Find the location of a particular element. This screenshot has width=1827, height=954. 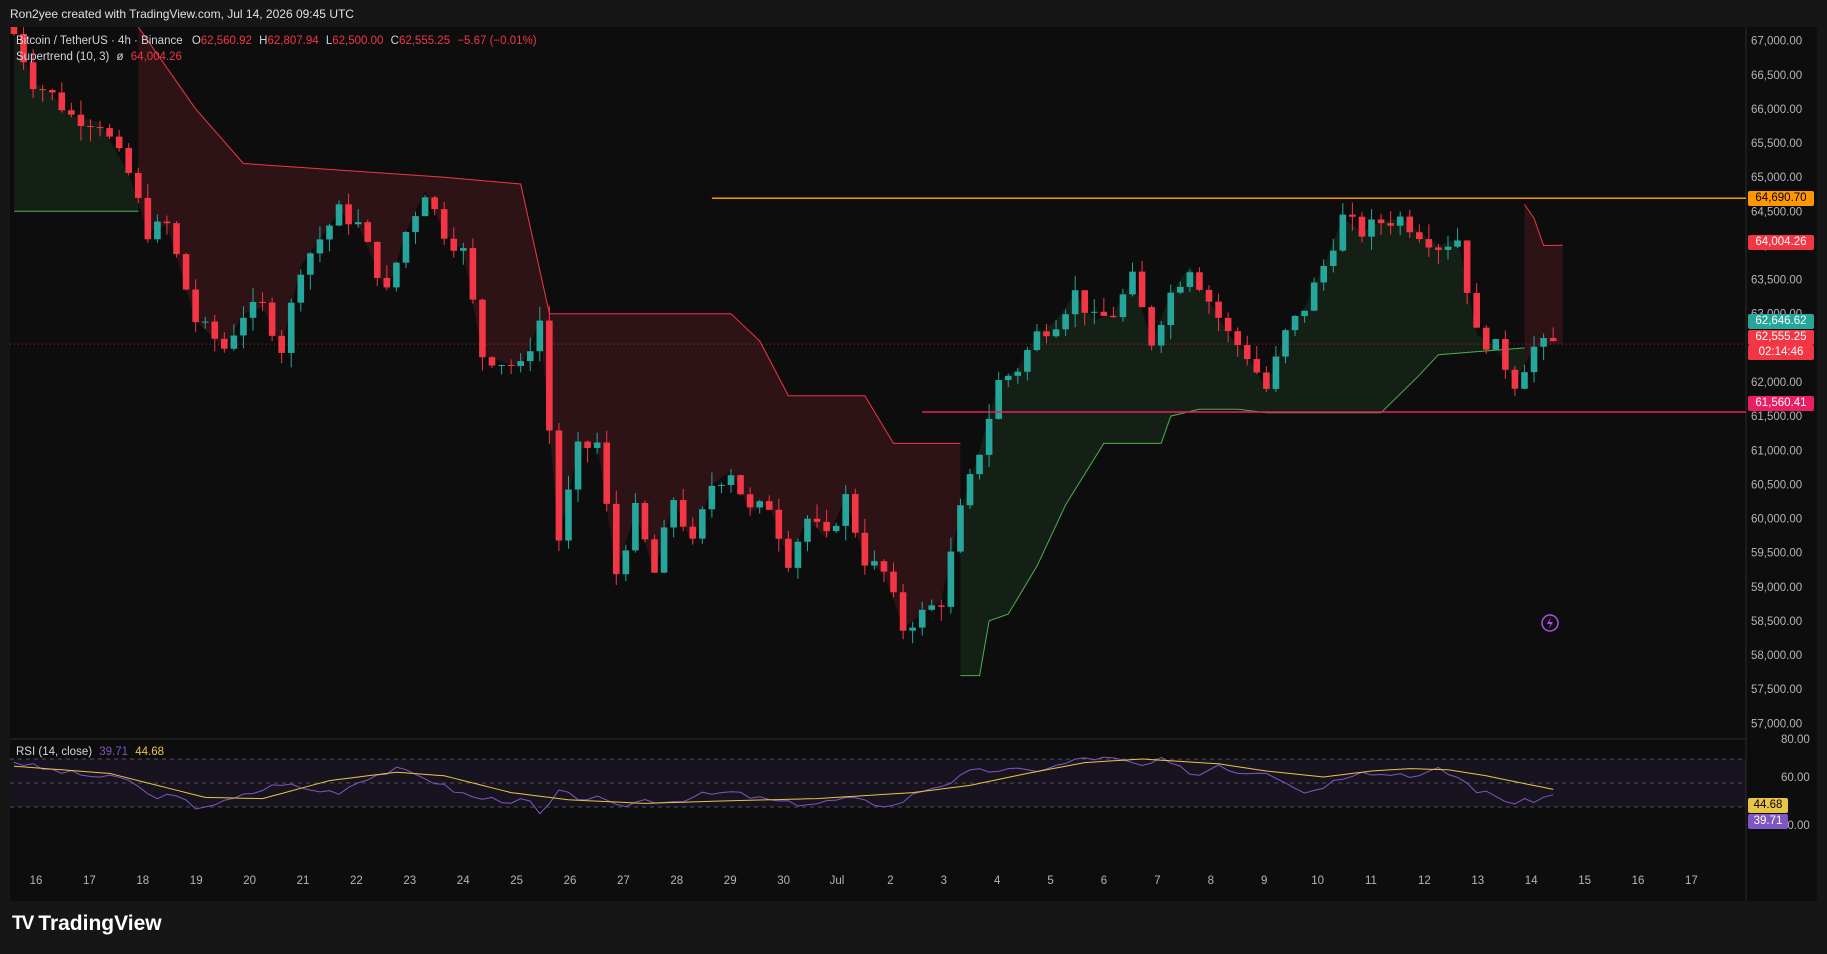

indicator-name: Supertrend (10, 3) is located at coordinates (63, 57).